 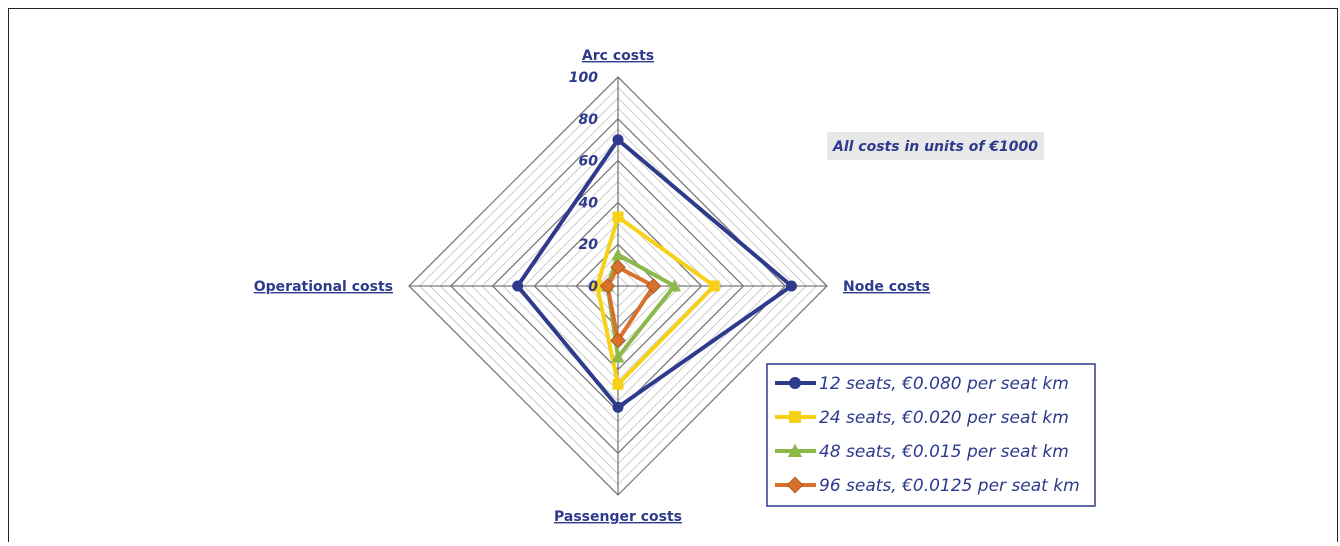 I want to click on series-layer, so click(x=654, y=273).